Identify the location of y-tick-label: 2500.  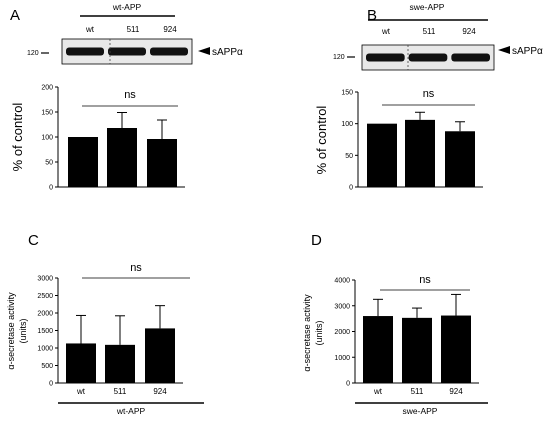
(45, 296).